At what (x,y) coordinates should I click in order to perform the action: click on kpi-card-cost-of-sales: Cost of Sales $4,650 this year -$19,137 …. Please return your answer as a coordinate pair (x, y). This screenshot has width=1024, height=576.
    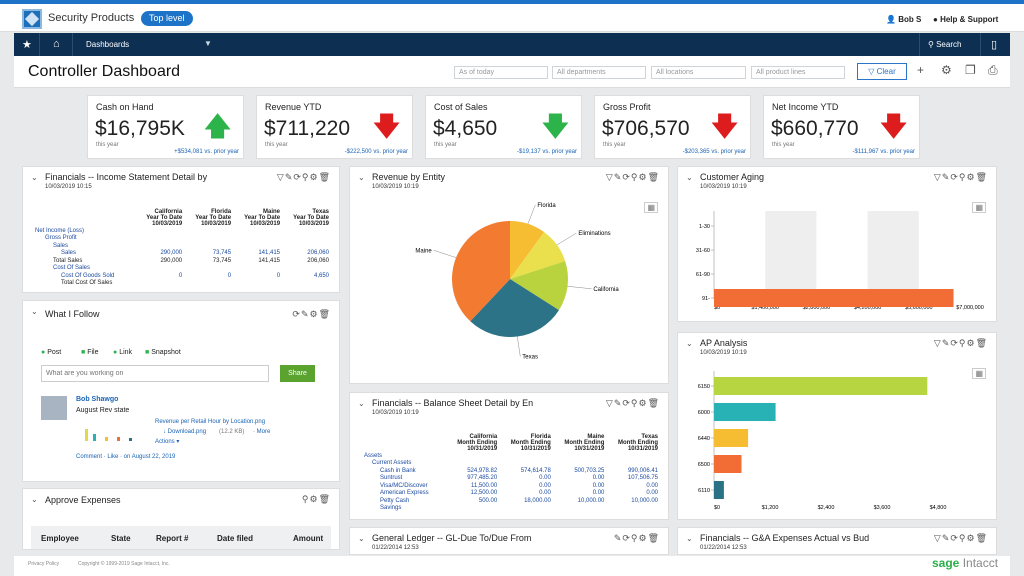
    Looking at the image, I should click on (503, 127).